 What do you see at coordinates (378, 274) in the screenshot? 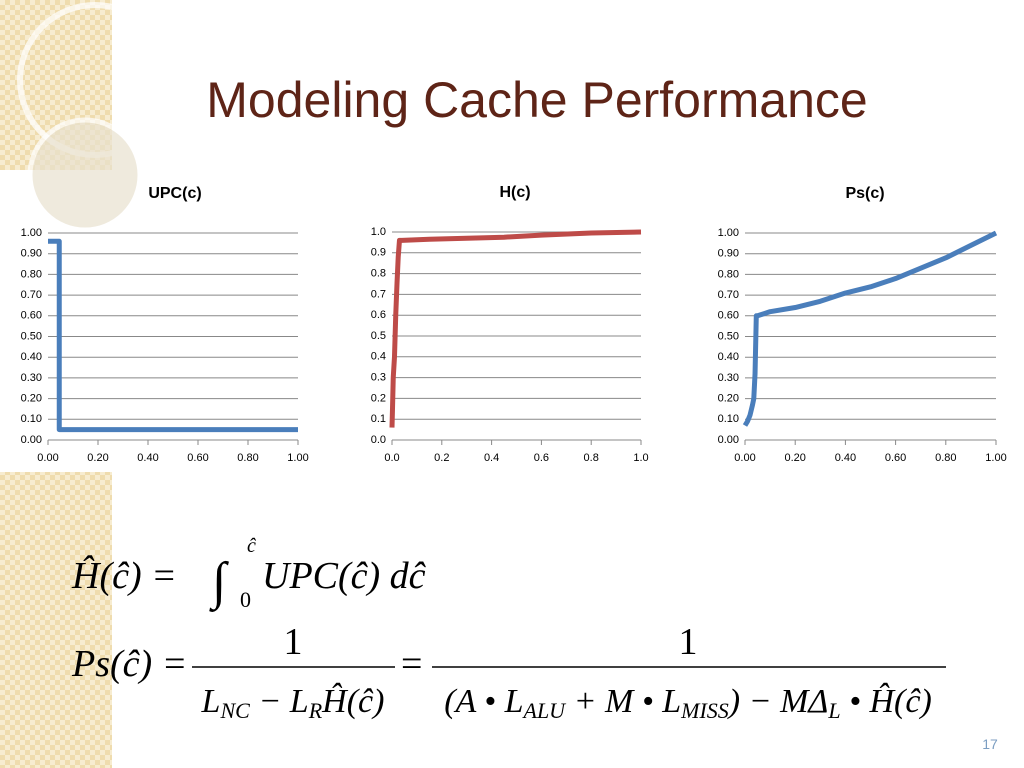
I see `y-tick-label: 0.8` at bounding box center [378, 274].